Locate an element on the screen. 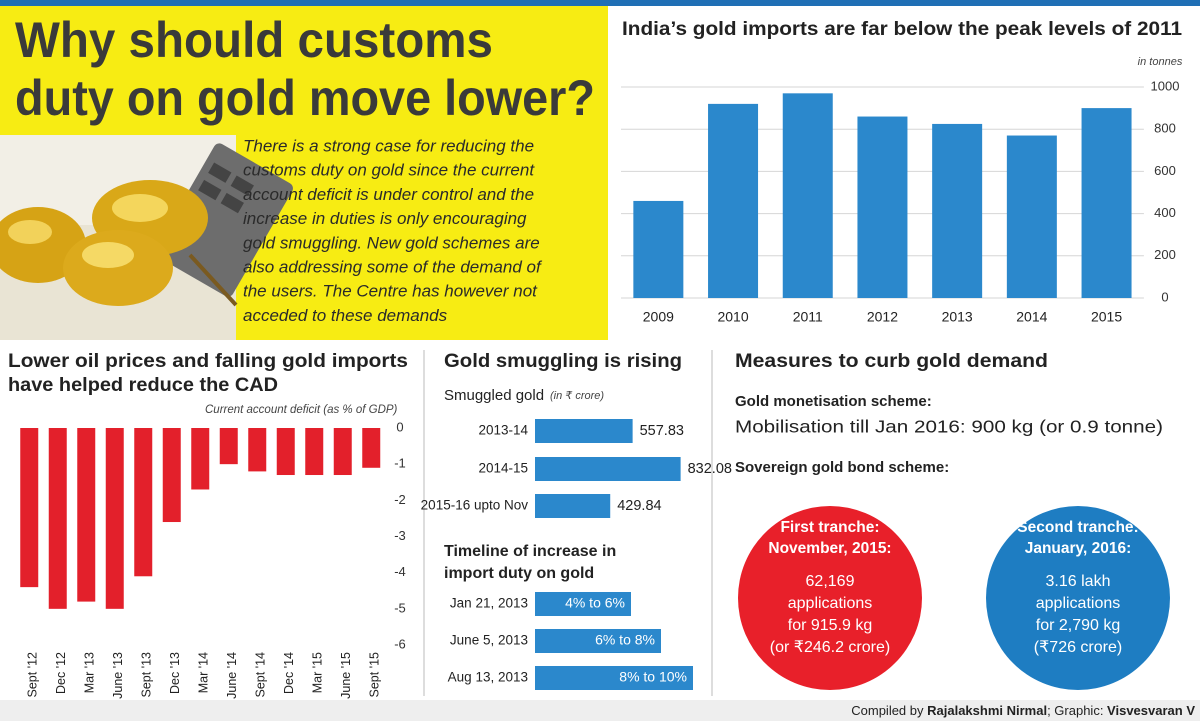  category-label: 2013-14 is located at coordinates (503, 430).